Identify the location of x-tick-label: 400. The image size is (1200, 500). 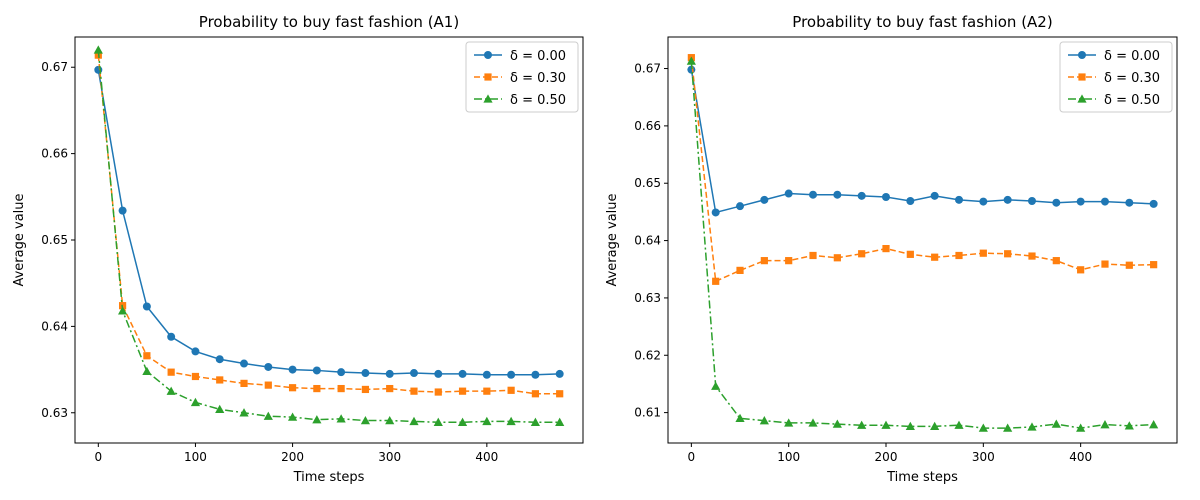
(486, 457).